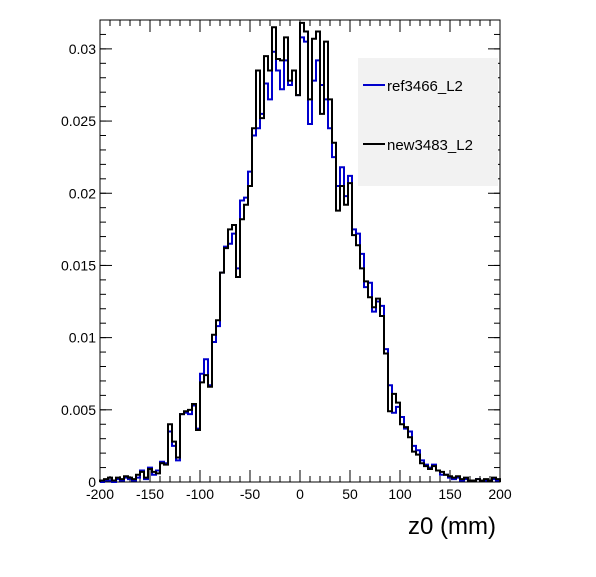 This screenshot has height=577, width=596. Describe the element at coordinates (425, 86) in the screenshot. I see `legend-label-ref: ref3466_L2` at that location.